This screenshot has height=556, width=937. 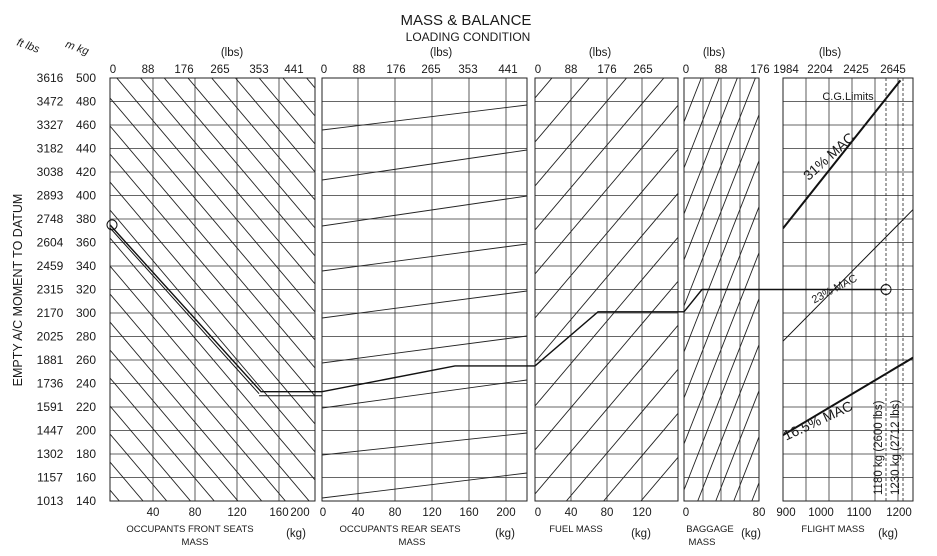 What do you see at coordinates (86, 172) in the screenshot?
I see `y-tick-label-mkg: 420` at bounding box center [86, 172].